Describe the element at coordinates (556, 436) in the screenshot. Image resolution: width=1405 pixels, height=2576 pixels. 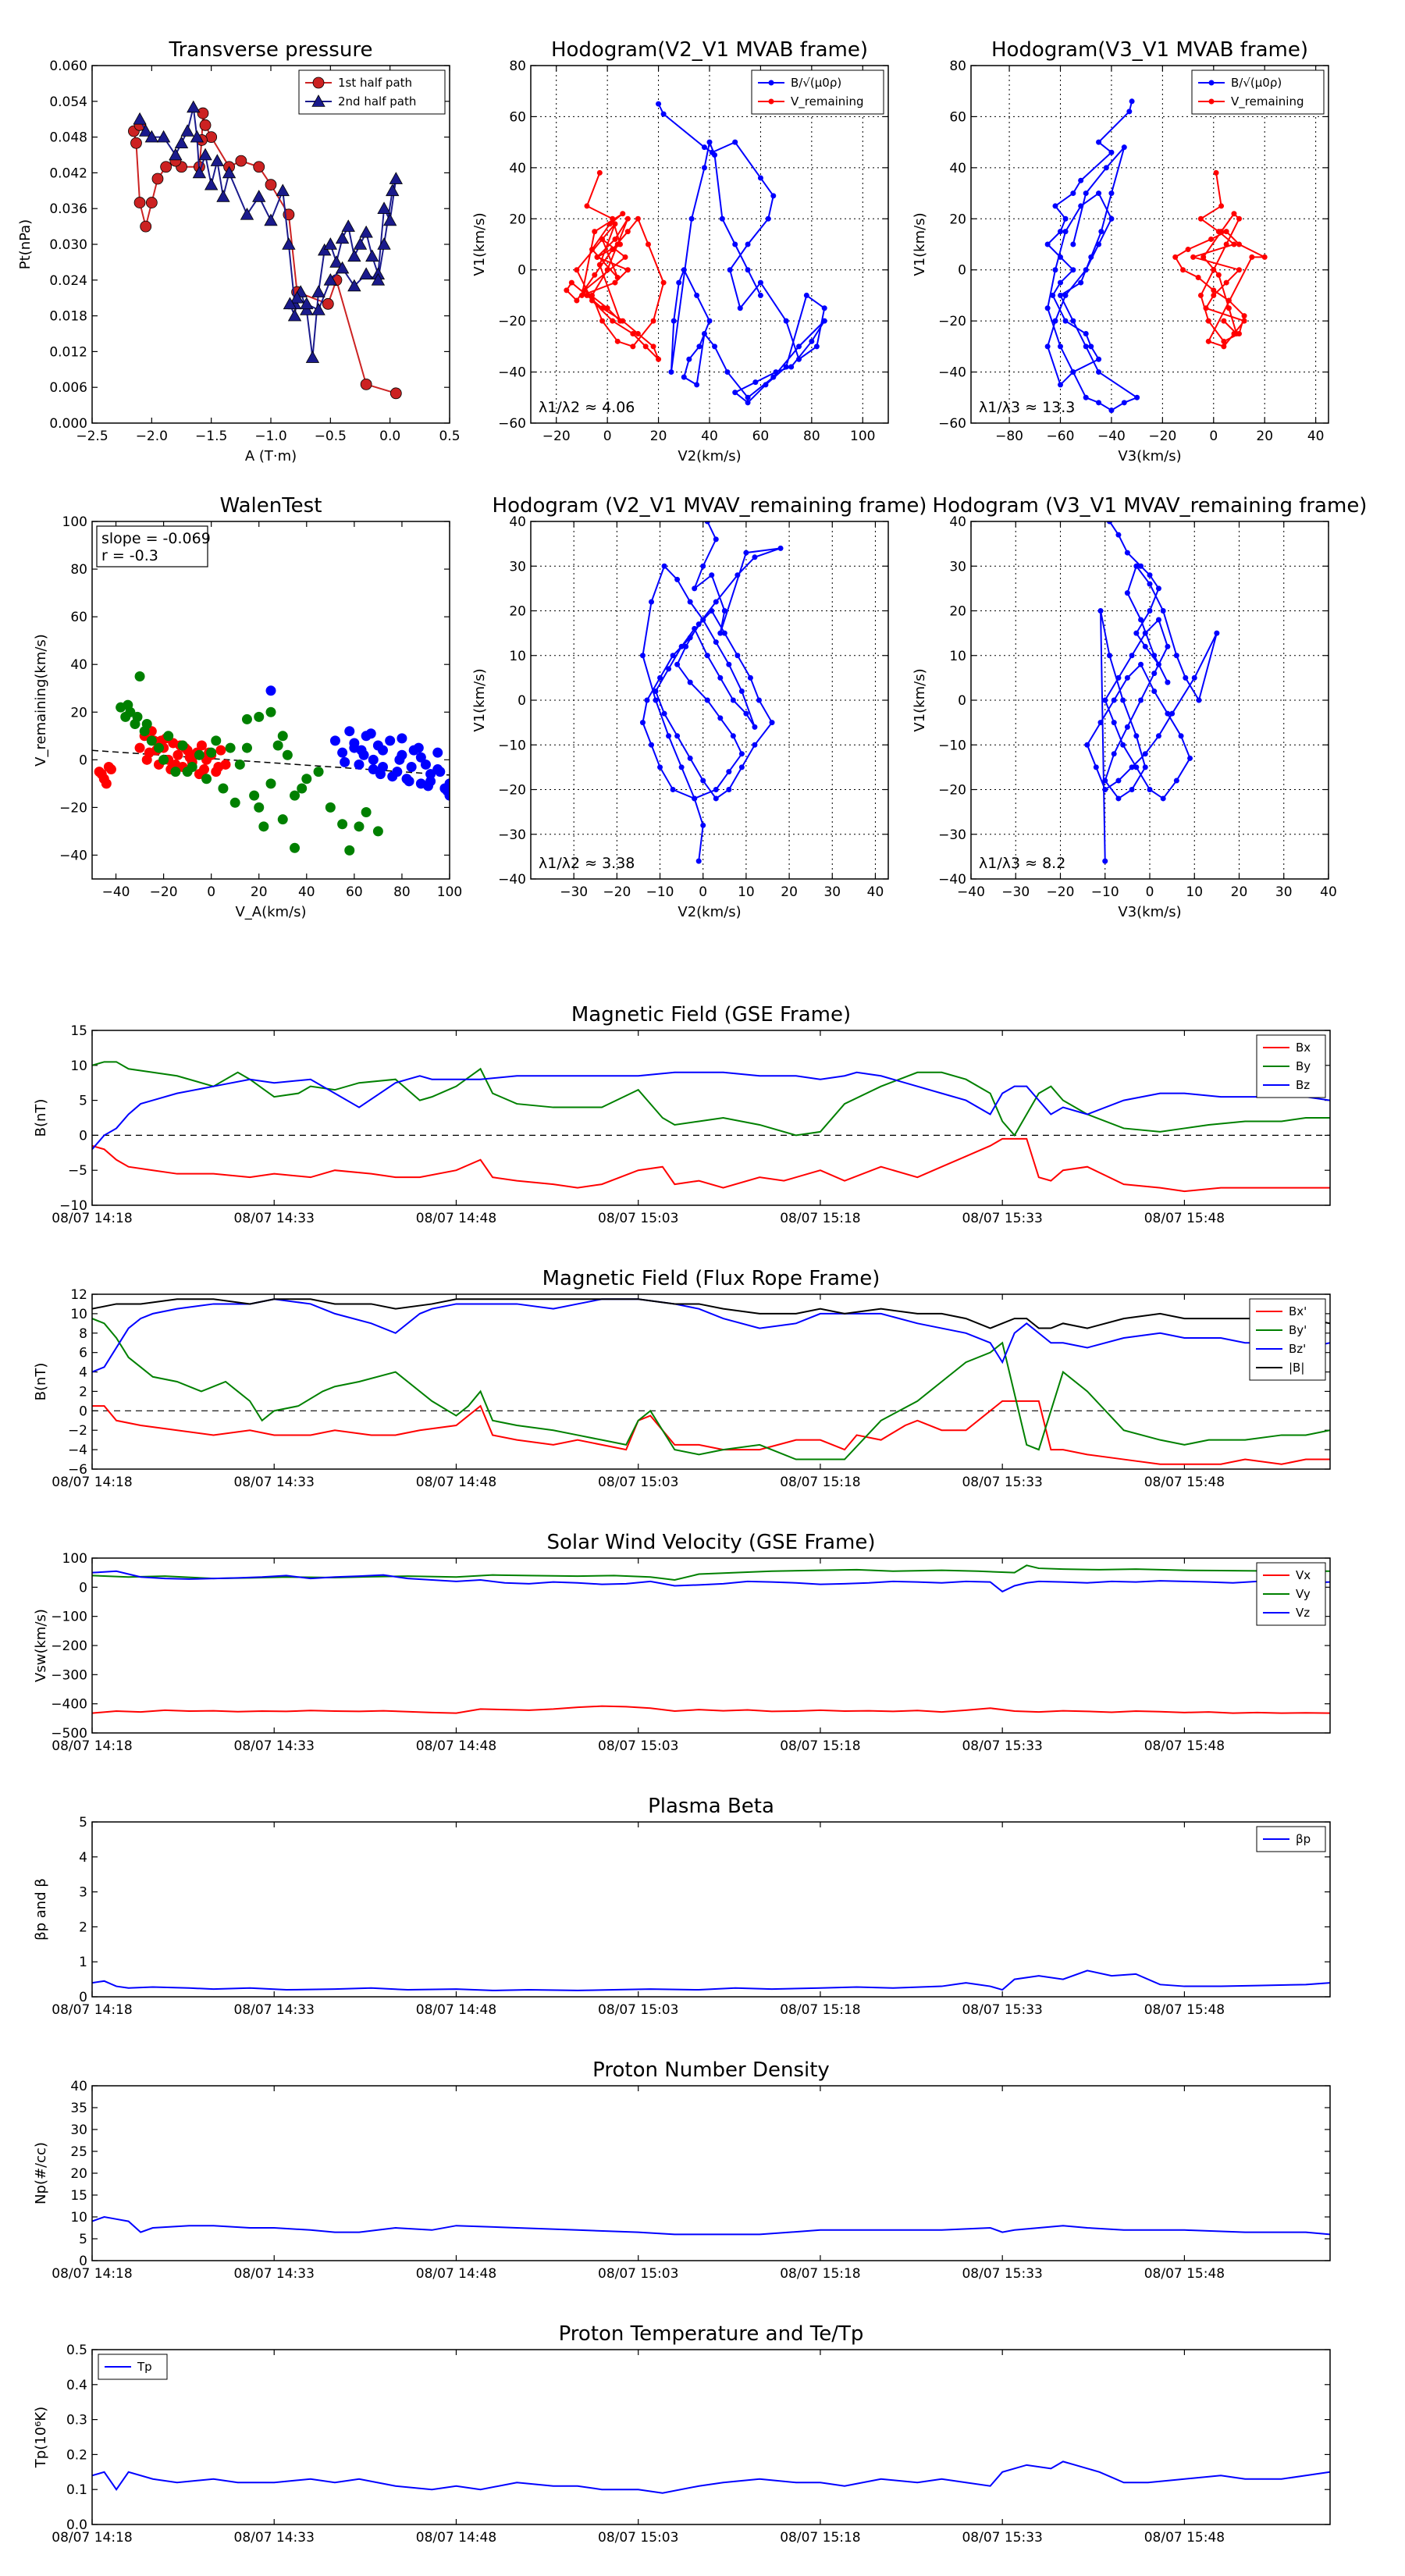
I see `x-tick-label: −20` at that location.